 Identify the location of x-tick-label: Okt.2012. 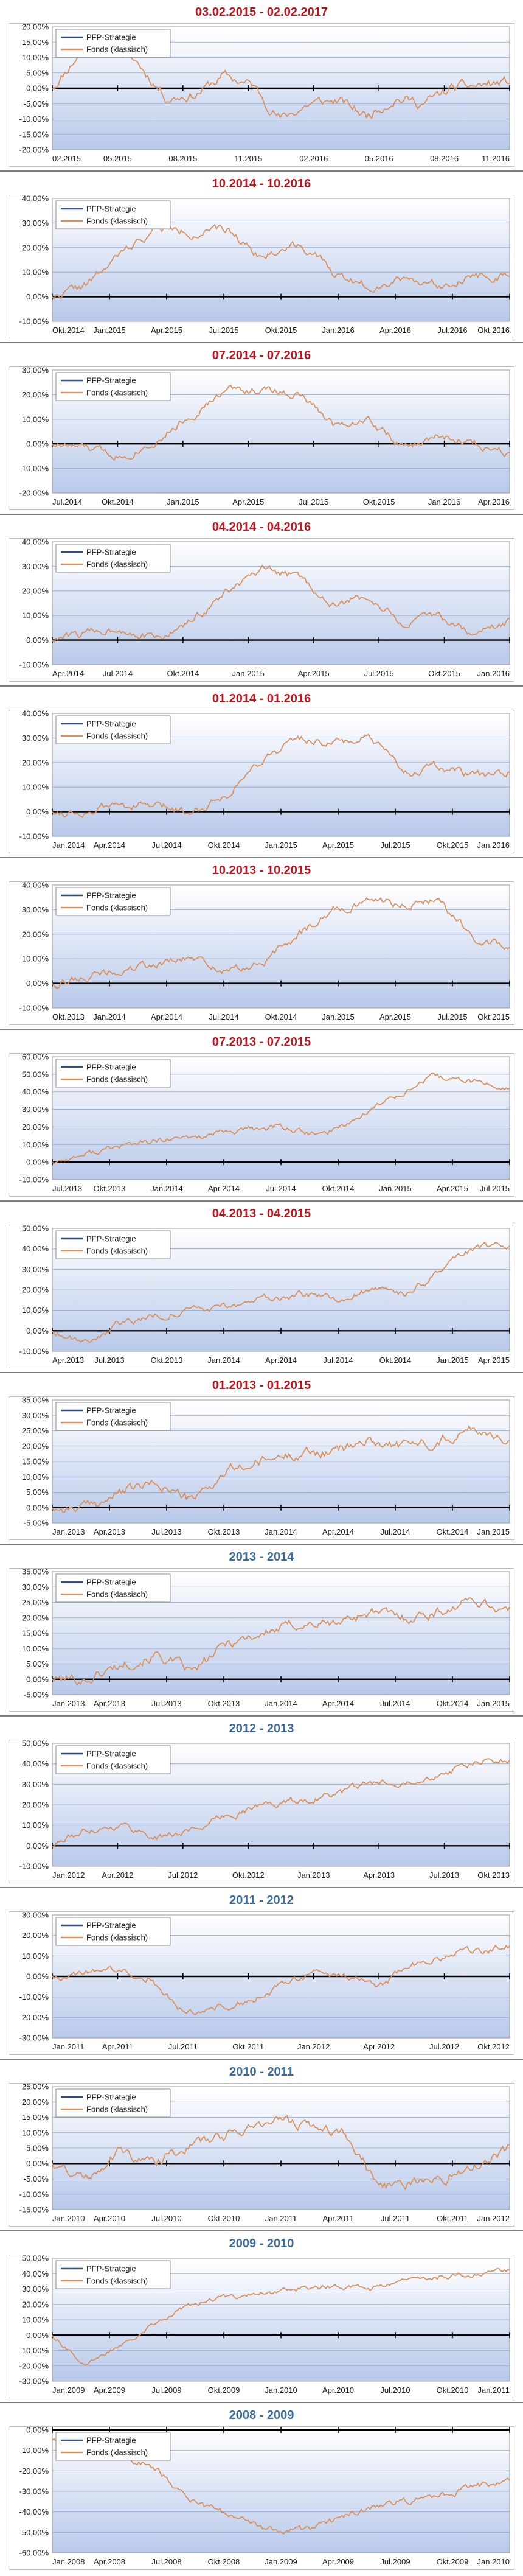
(249, 1875).